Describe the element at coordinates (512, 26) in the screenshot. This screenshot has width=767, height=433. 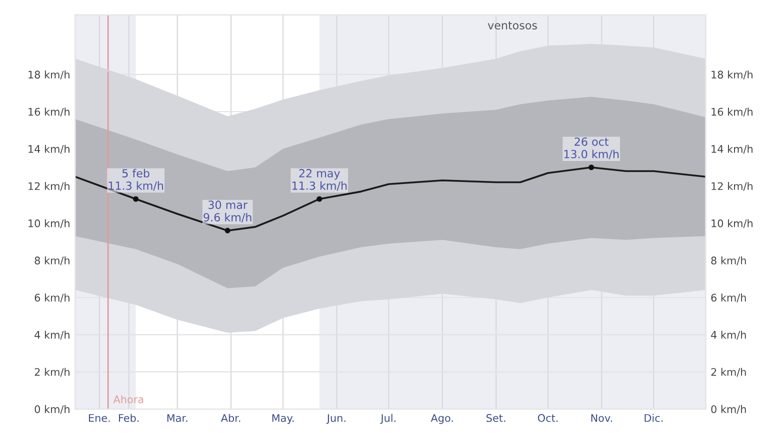
I see `band-label: ventosos` at that location.